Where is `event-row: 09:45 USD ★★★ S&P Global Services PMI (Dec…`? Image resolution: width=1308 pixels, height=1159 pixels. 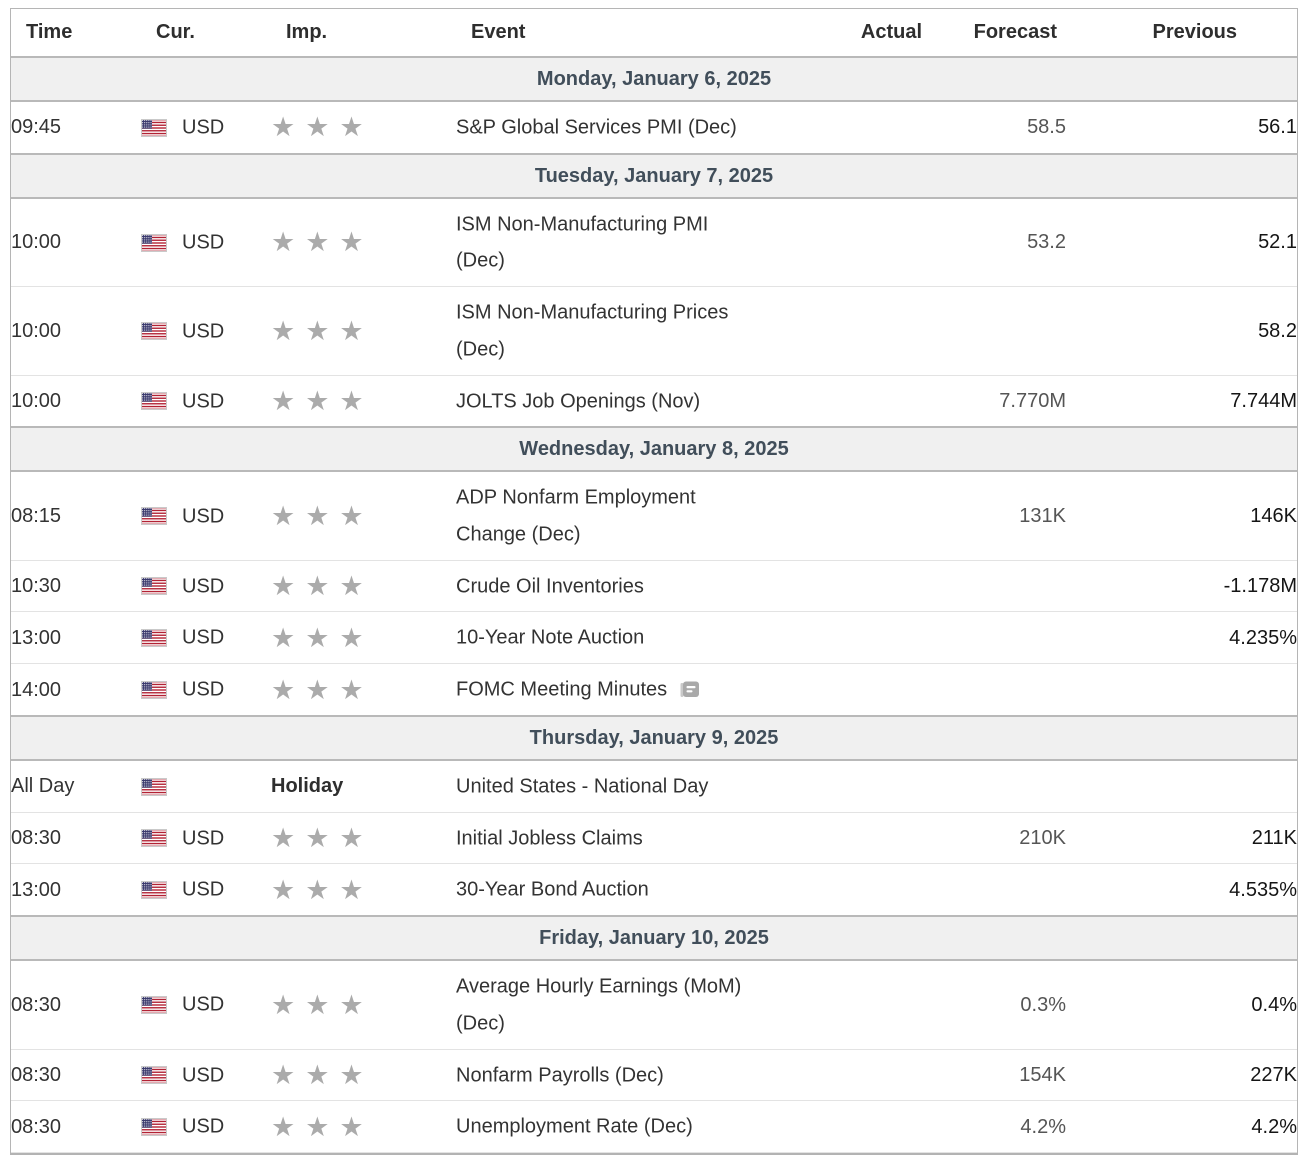 event-row: 09:45 USD ★★★ S&P Global Services PMI (Dec… is located at coordinates (654, 128).